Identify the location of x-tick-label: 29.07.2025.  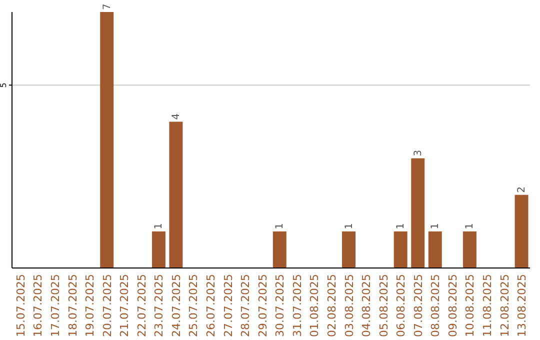
(263, 305).